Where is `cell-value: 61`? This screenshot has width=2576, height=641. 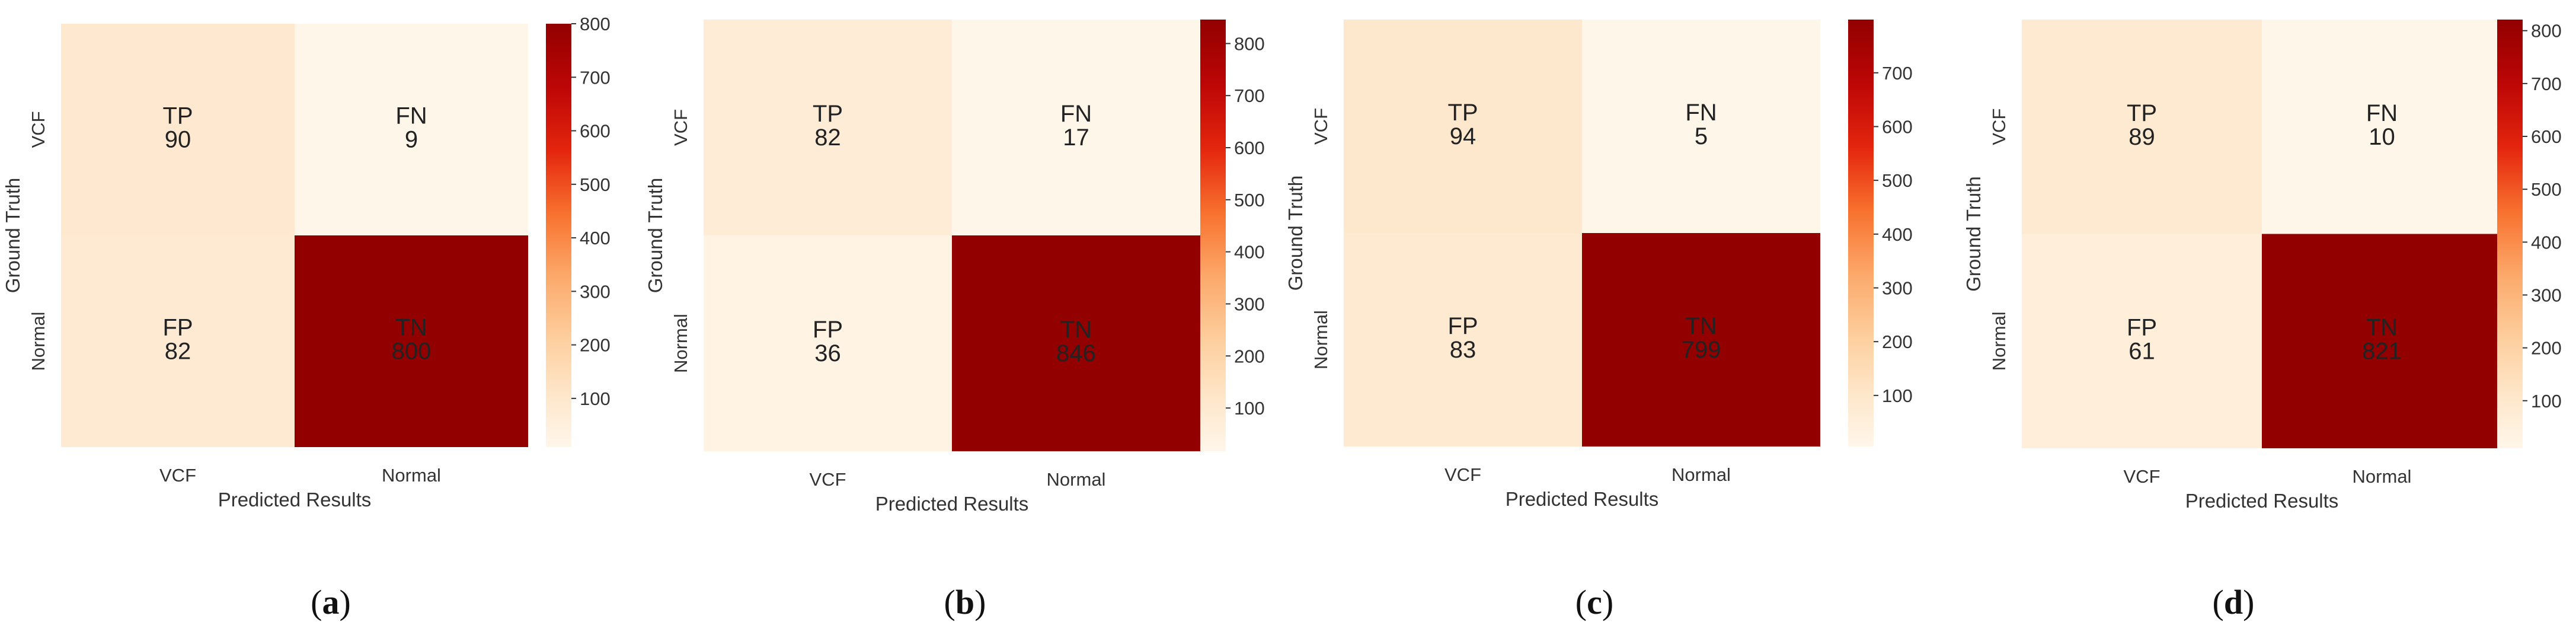
cell-value: 61 is located at coordinates (2141, 351).